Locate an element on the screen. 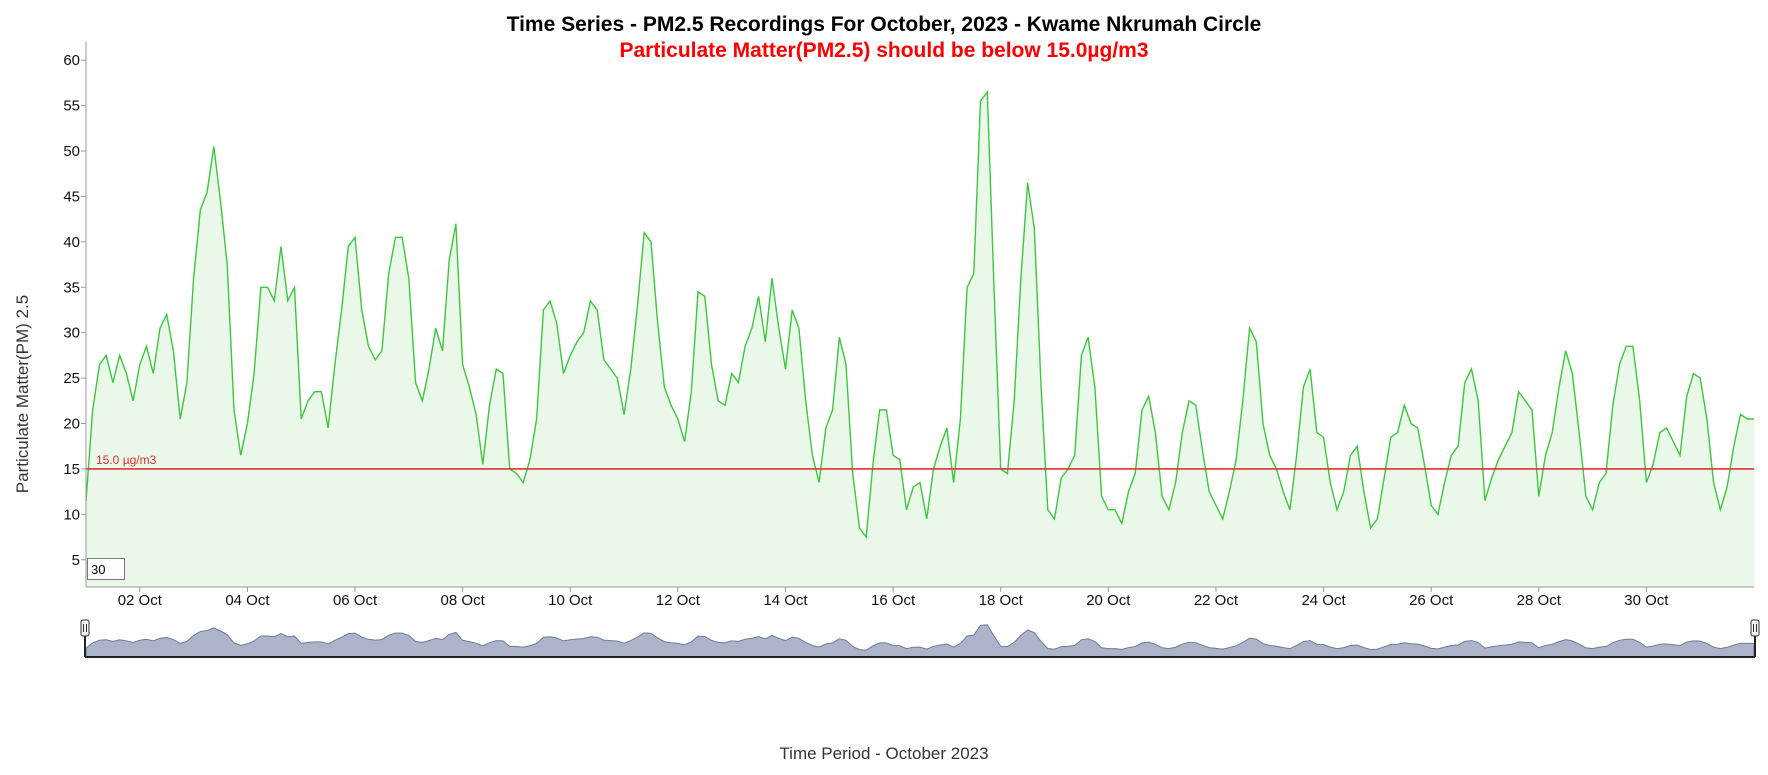 The width and height of the screenshot is (1768, 775). y-tick-label: 25 is located at coordinates (71, 378).